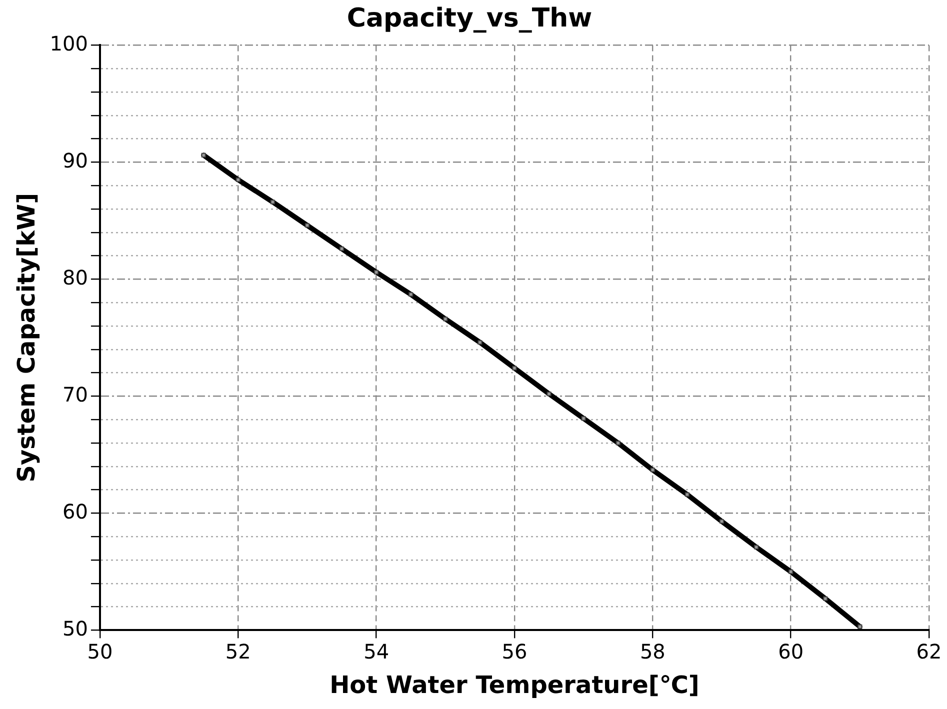  What do you see at coordinates (653, 651) in the screenshot?
I see `x-tick-label: 58` at bounding box center [653, 651].